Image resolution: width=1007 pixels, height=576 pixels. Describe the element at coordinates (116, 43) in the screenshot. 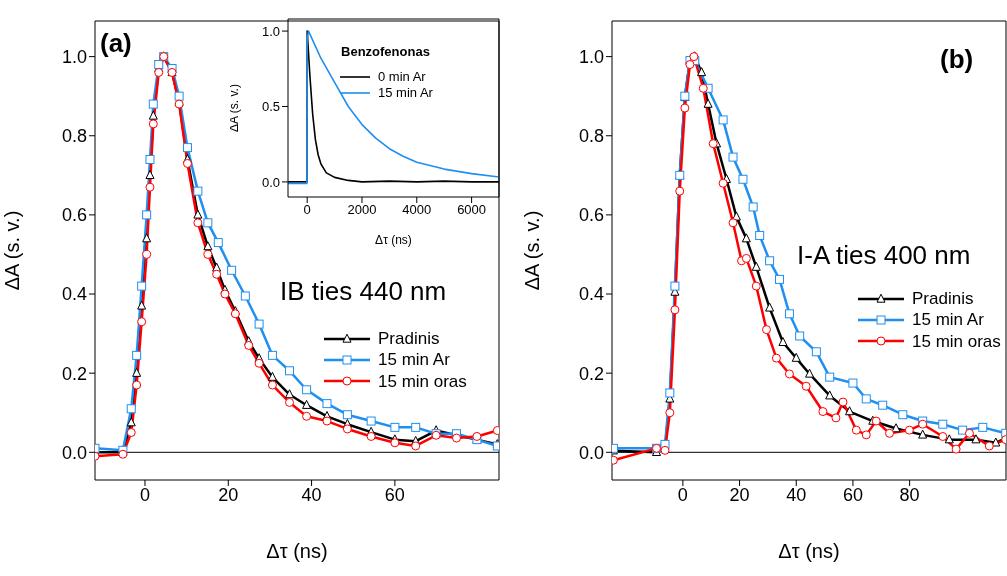

I see `annotation: (a)` at that location.